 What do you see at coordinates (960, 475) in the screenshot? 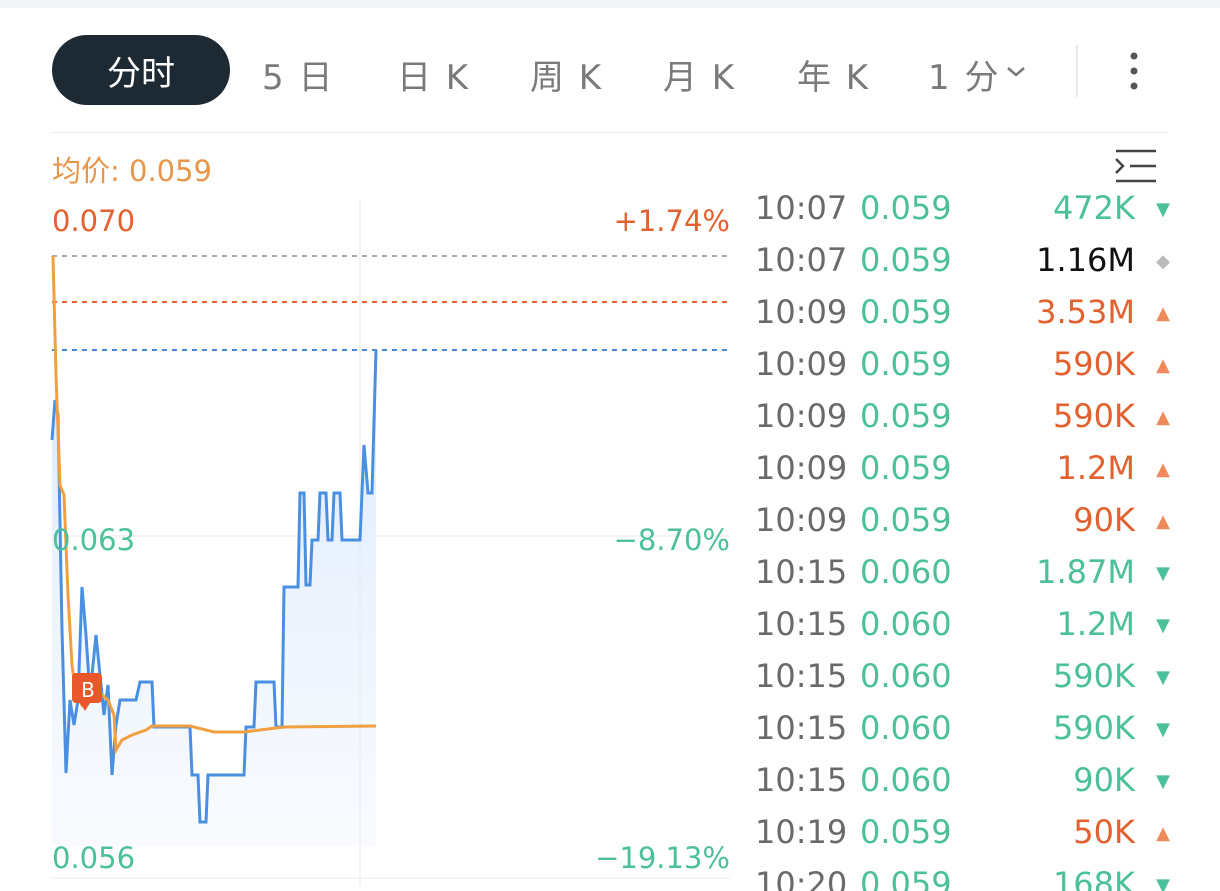
I see `trade-row: 10:09 0.059 1.2M ▲` at bounding box center [960, 475].